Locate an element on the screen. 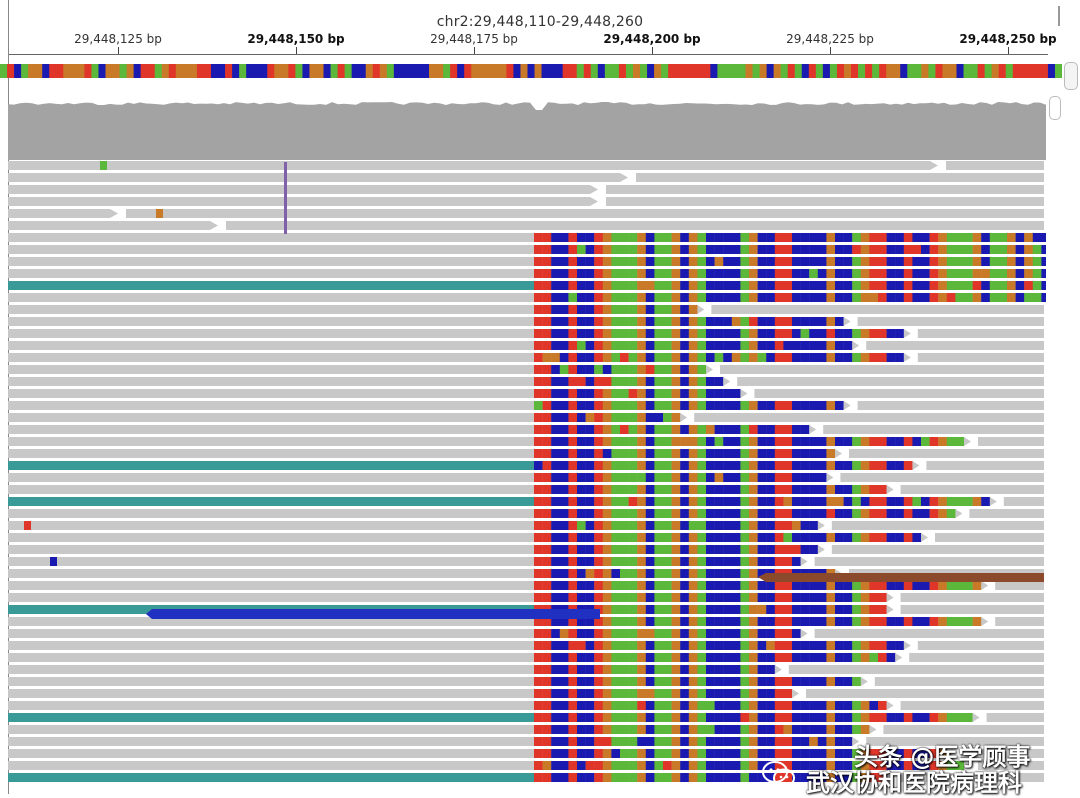 Image resolution: width=1080 pixels, height=798 pixels. alignment-scrollbar is located at coordinates (1055, 108).